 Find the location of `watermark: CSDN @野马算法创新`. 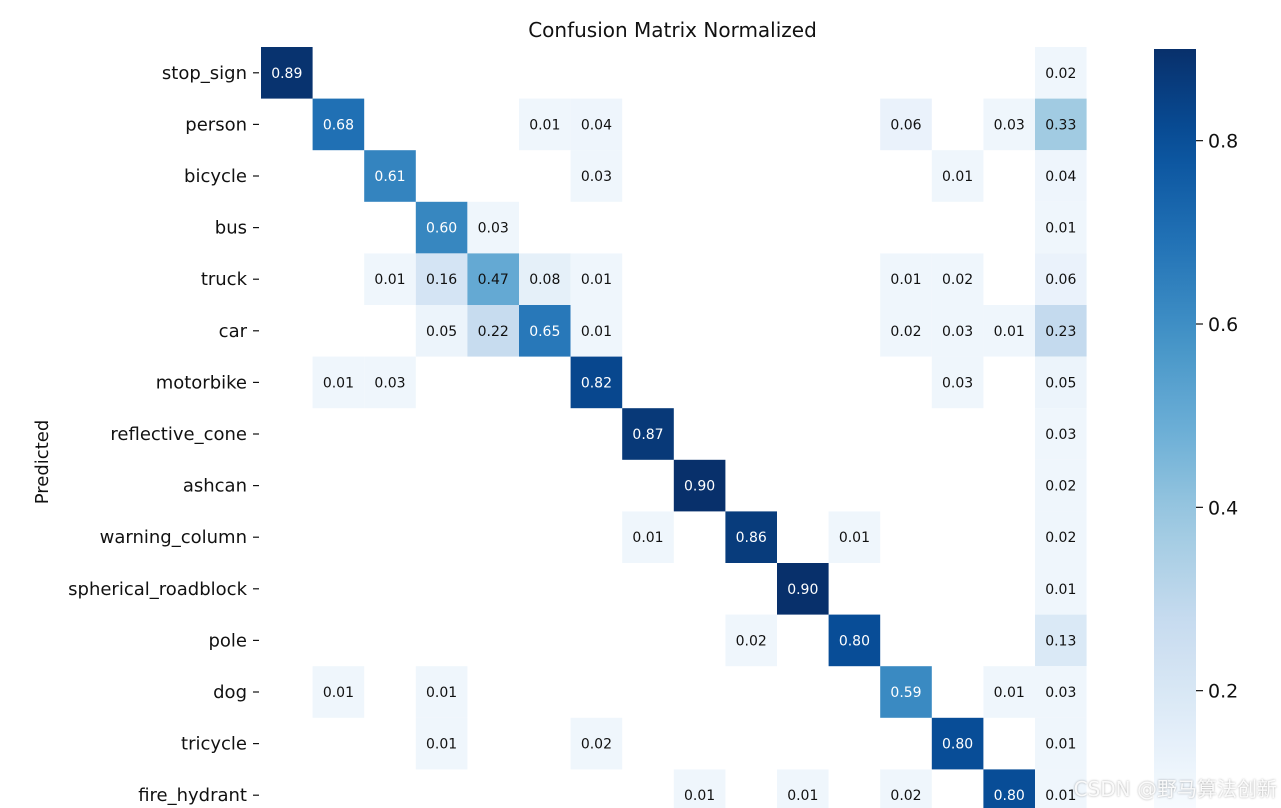

watermark: CSDN @野马算法创新 is located at coordinates (1175, 789).